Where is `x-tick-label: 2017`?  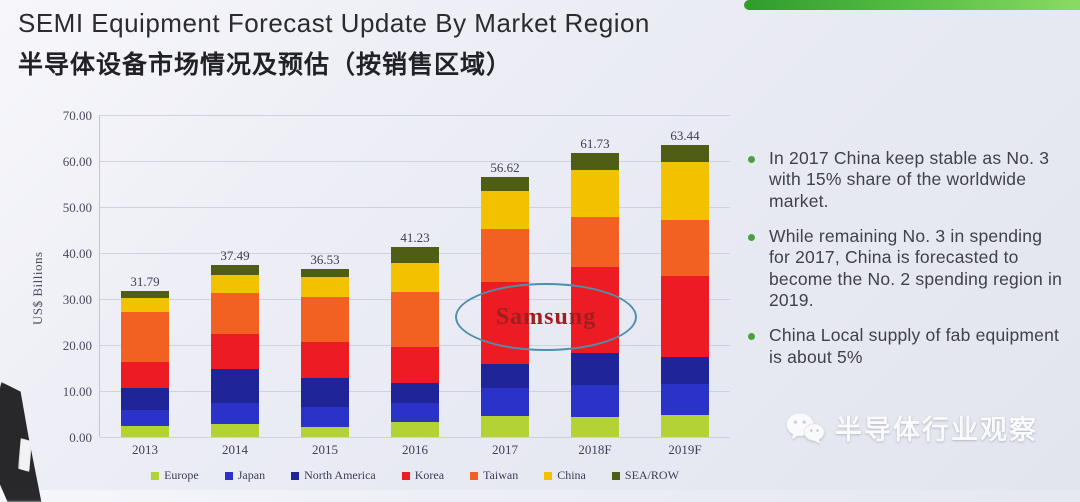 x-tick-label: 2017 is located at coordinates (505, 449).